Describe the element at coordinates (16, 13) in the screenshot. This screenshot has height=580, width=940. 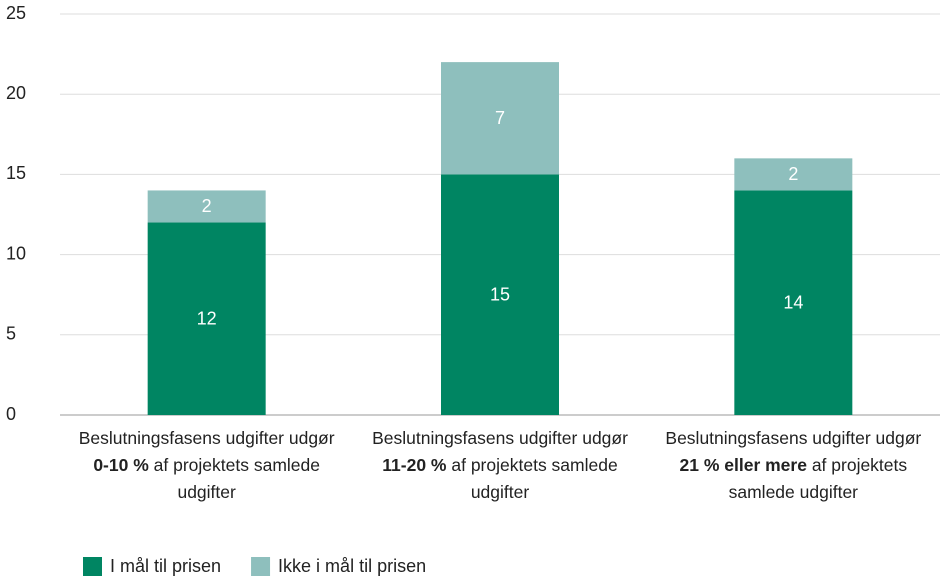
I see `y-tick-label: 25` at that location.